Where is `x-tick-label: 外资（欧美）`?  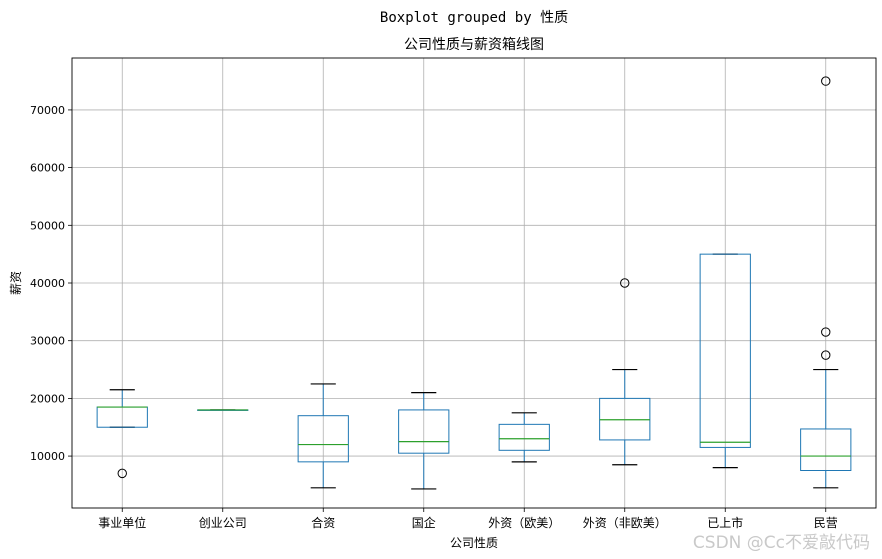
x-tick-label: 外资（欧美） is located at coordinates (524, 523).